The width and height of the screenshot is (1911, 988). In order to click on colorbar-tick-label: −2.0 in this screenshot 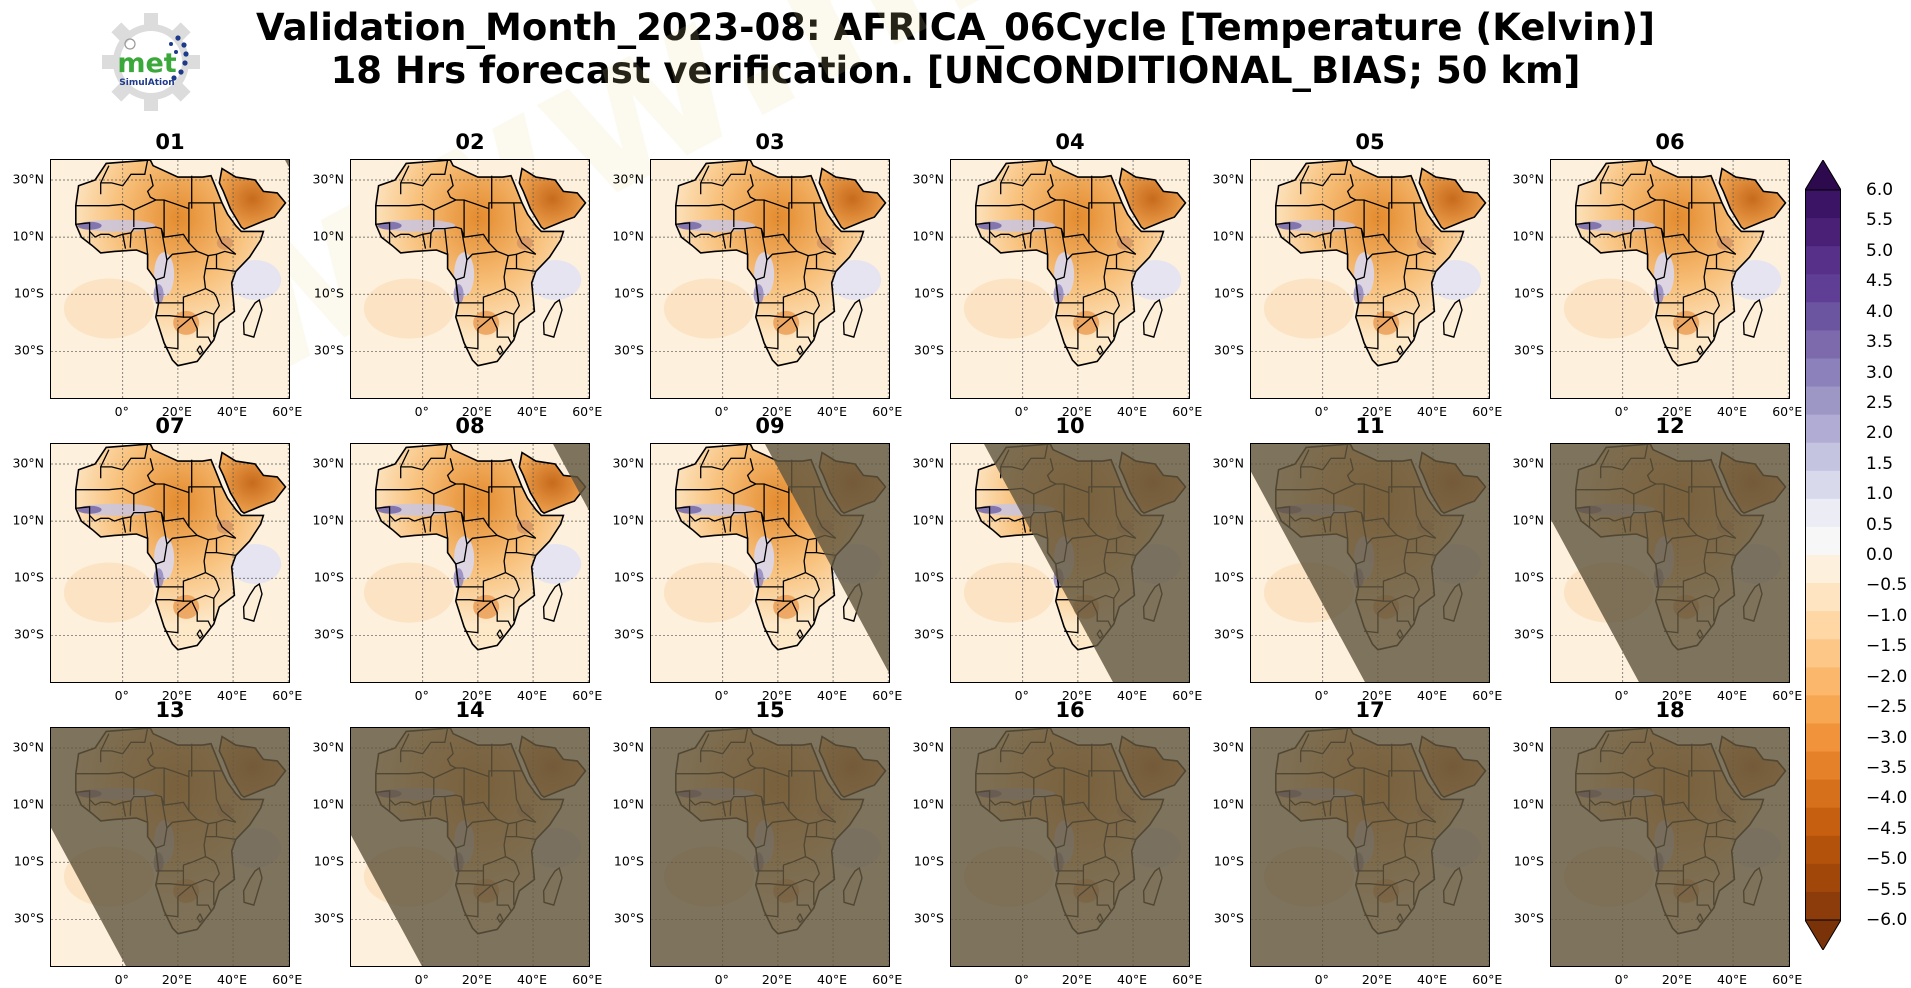, I will do `click(1887, 676)`.